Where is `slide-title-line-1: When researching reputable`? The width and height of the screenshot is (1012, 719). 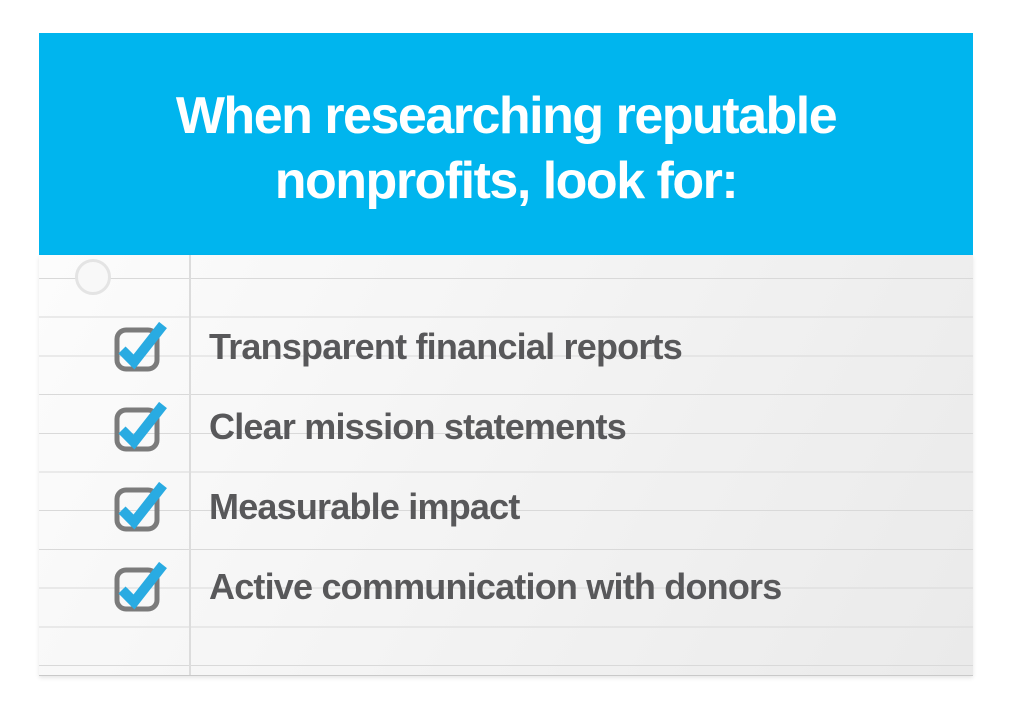
slide-title-line-1: When researching reputable is located at coordinates (506, 116).